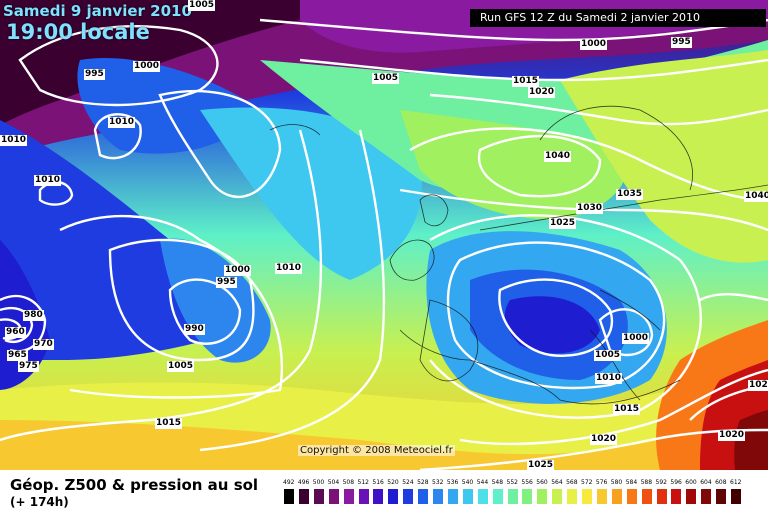 The height and width of the screenshot is (512, 768). What do you see at coordinates (616, 482) in the screenshot?
I see `legend-value: 580` at bounding box center [616, 482].